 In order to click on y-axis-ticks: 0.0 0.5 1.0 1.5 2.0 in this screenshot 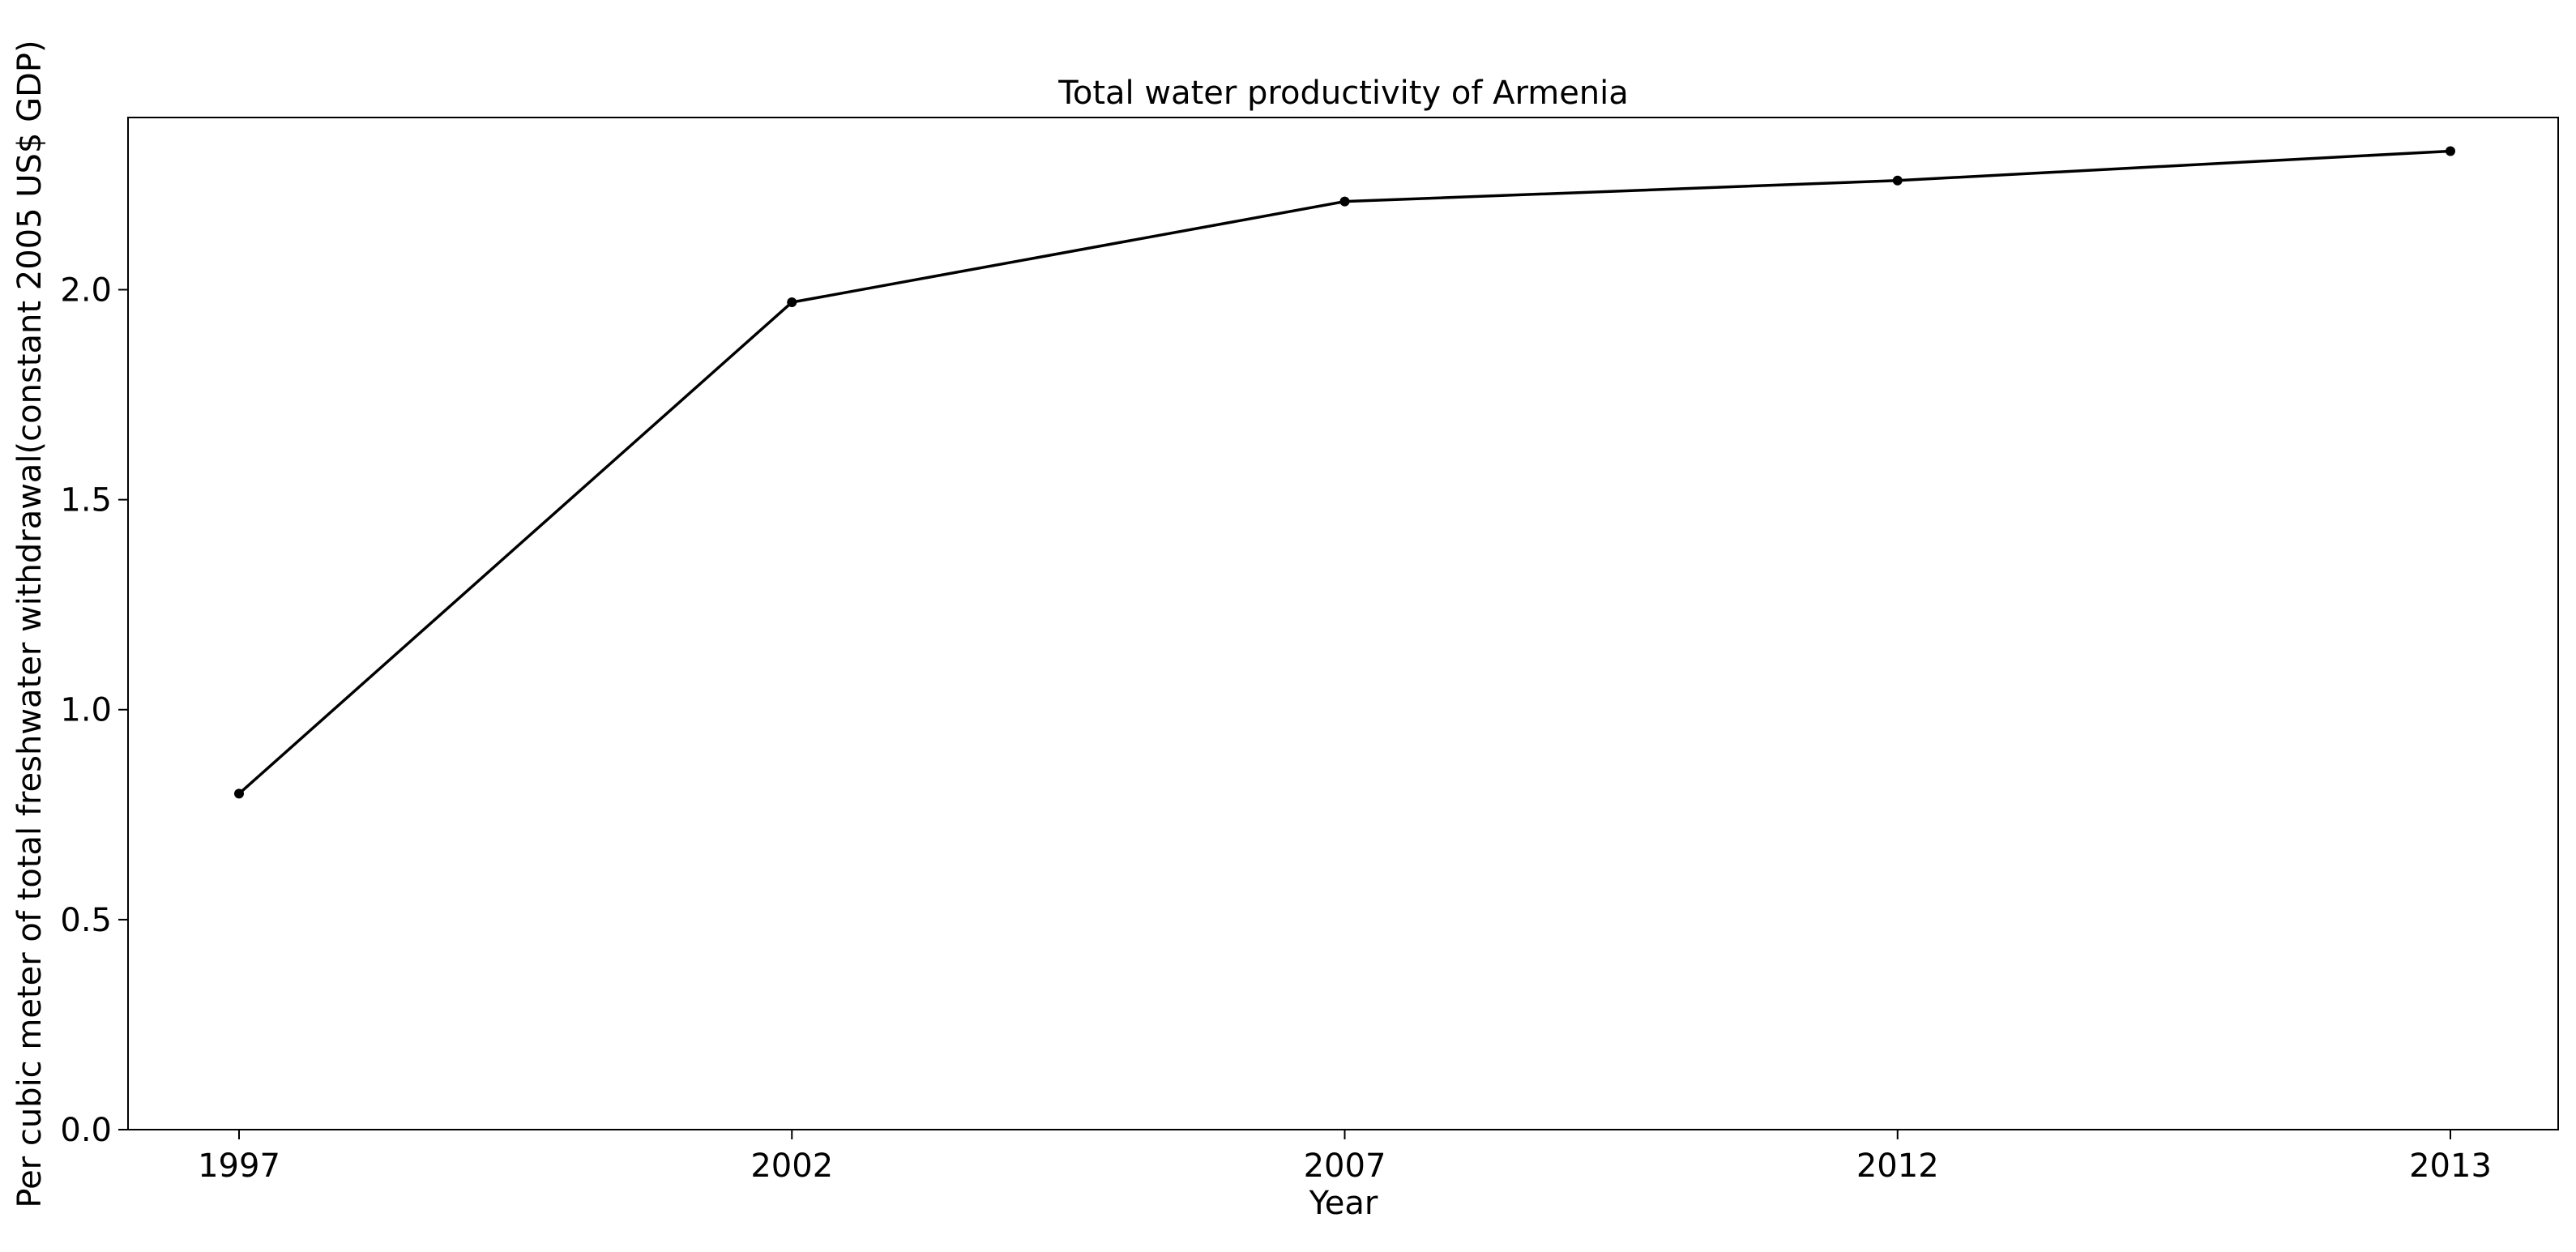, I will do `click(94, 710)`.